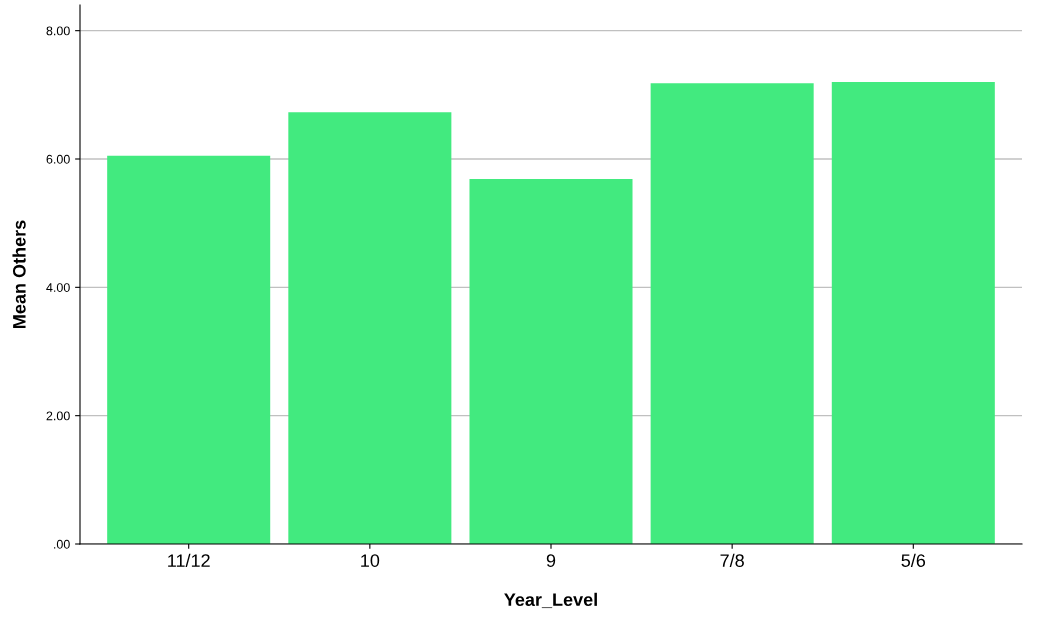 Image resolution: width=1037 pixels, height=617 pixels. I want to click on x-tick-label: 9, so click(551, 560).